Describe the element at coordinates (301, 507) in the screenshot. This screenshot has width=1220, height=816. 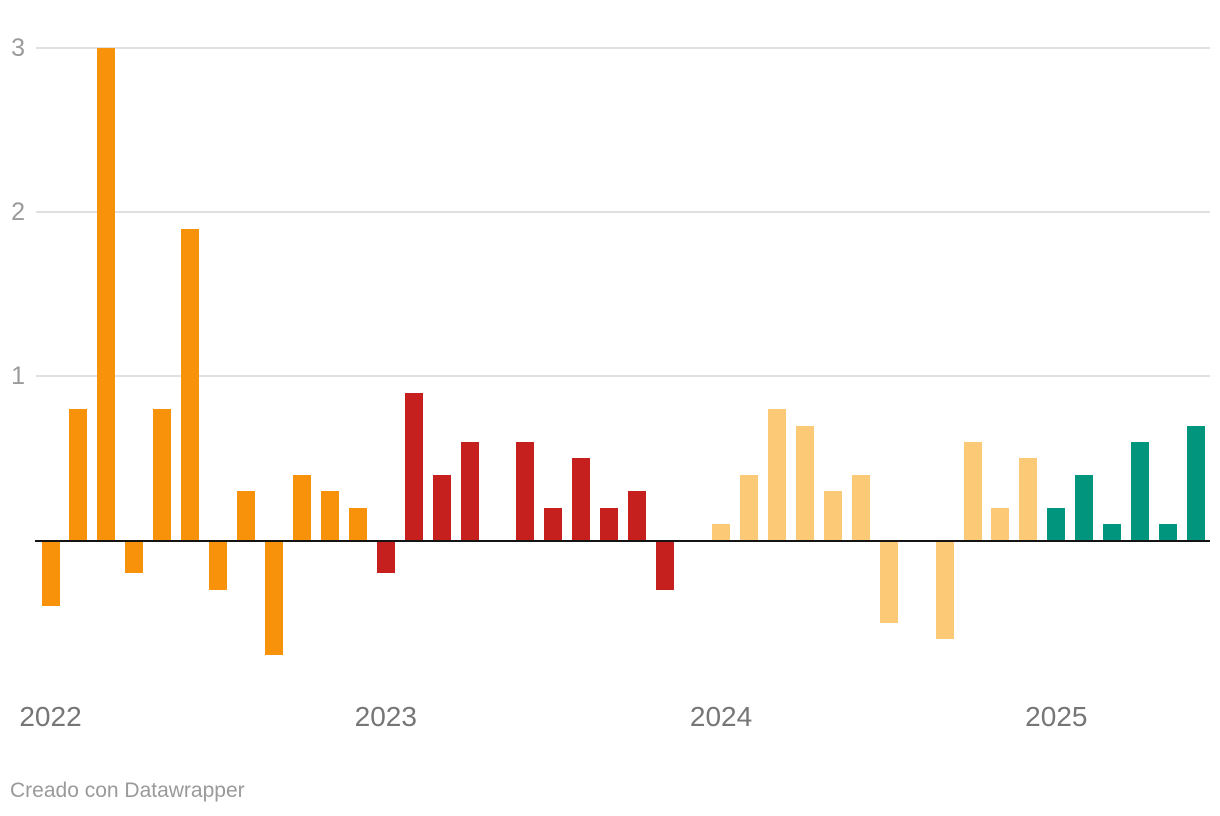
I see `bar-2022-m10` at that location.